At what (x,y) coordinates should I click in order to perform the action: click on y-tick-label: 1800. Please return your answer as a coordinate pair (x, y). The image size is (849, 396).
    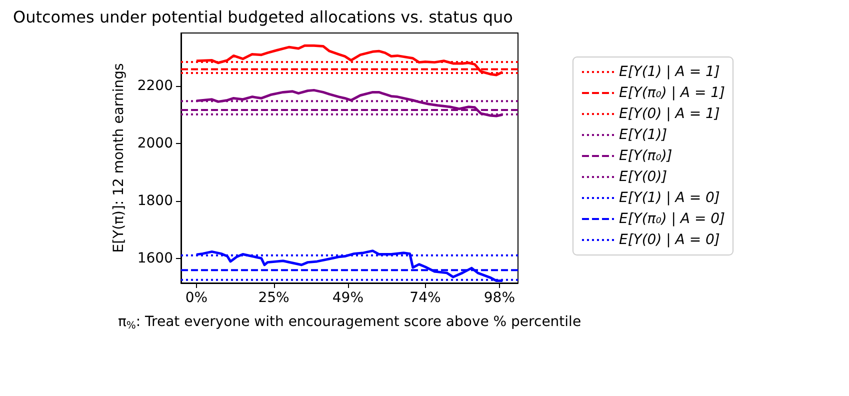
    Looking at the image, I should click on (155, 201).